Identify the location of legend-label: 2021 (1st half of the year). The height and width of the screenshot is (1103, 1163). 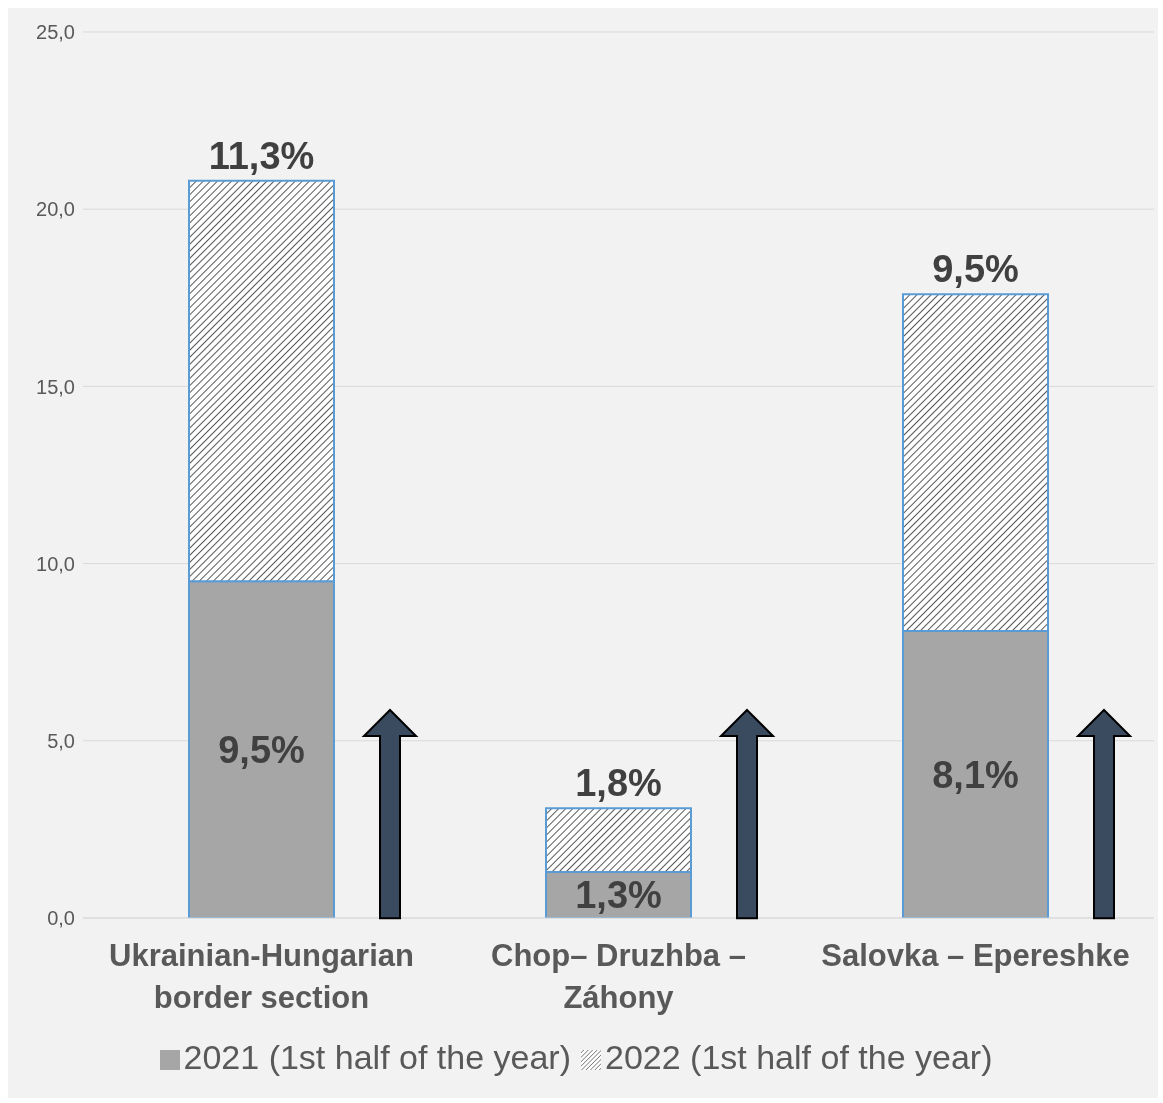
(377, 1057).